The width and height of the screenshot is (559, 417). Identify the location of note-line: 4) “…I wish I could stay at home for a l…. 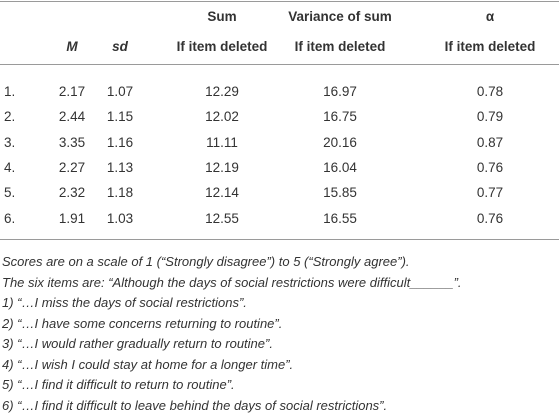
(148, 364).